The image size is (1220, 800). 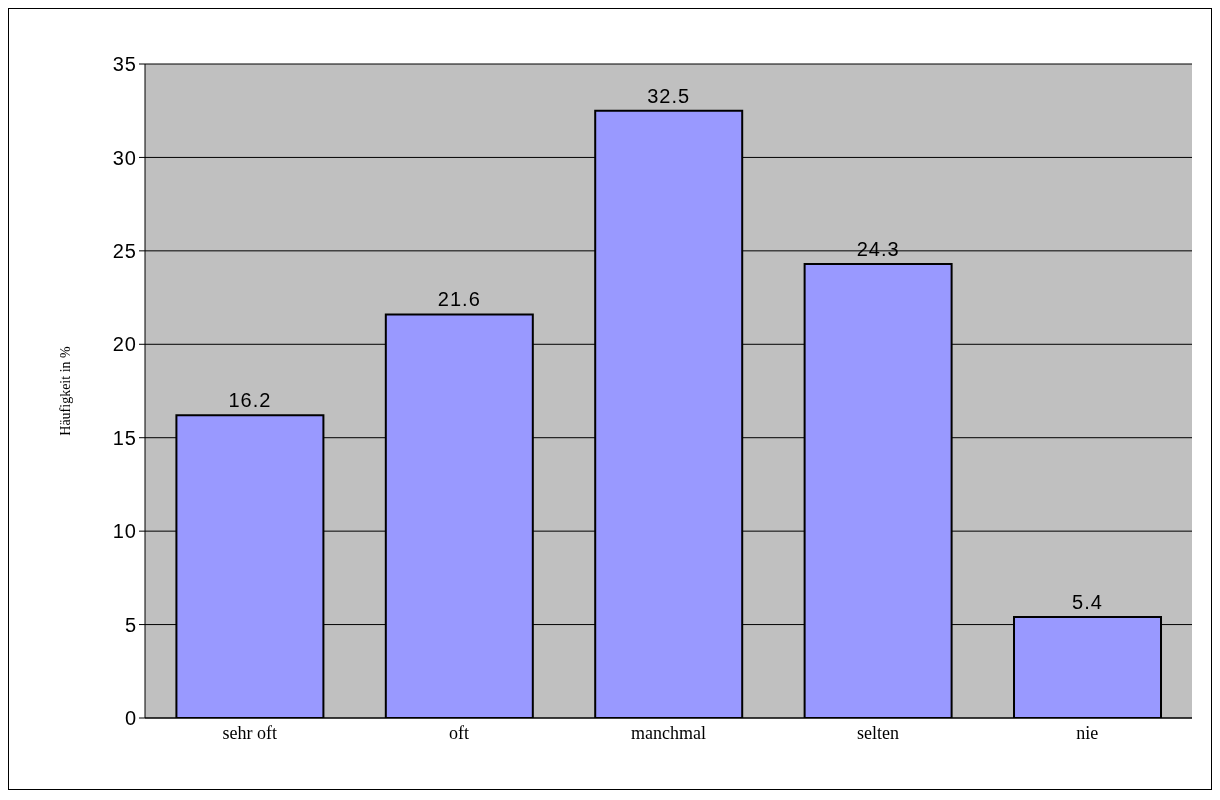 What do you see at coordinates (668, 732) in the screenshot?
I see `x-tick-label: manchmal` at bounding box center [668, 732].